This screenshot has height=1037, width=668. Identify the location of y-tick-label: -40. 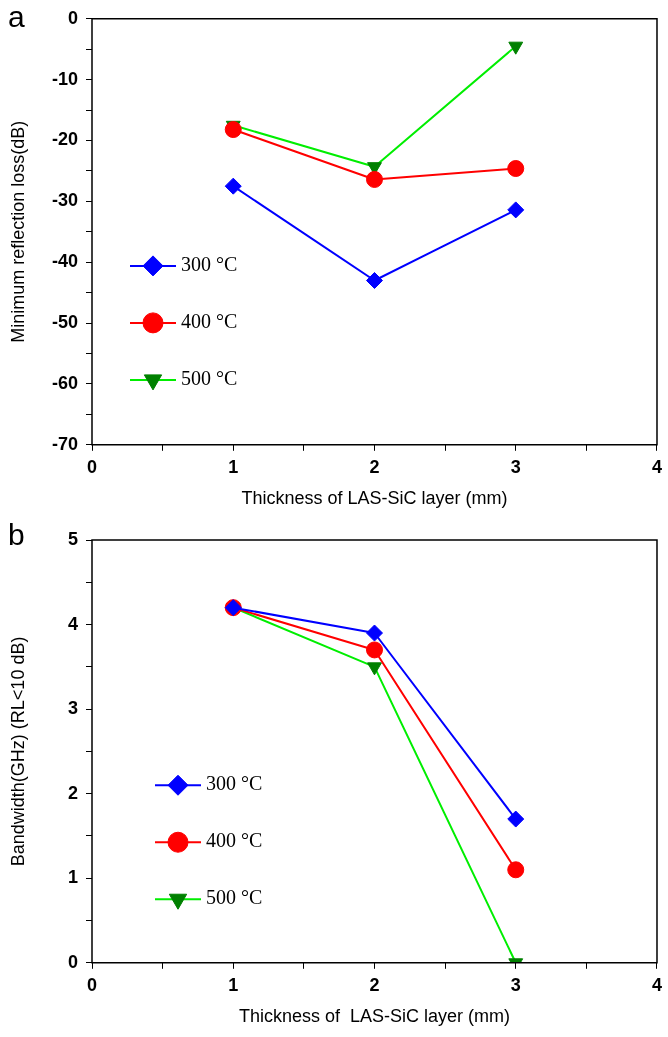
(64, 261).